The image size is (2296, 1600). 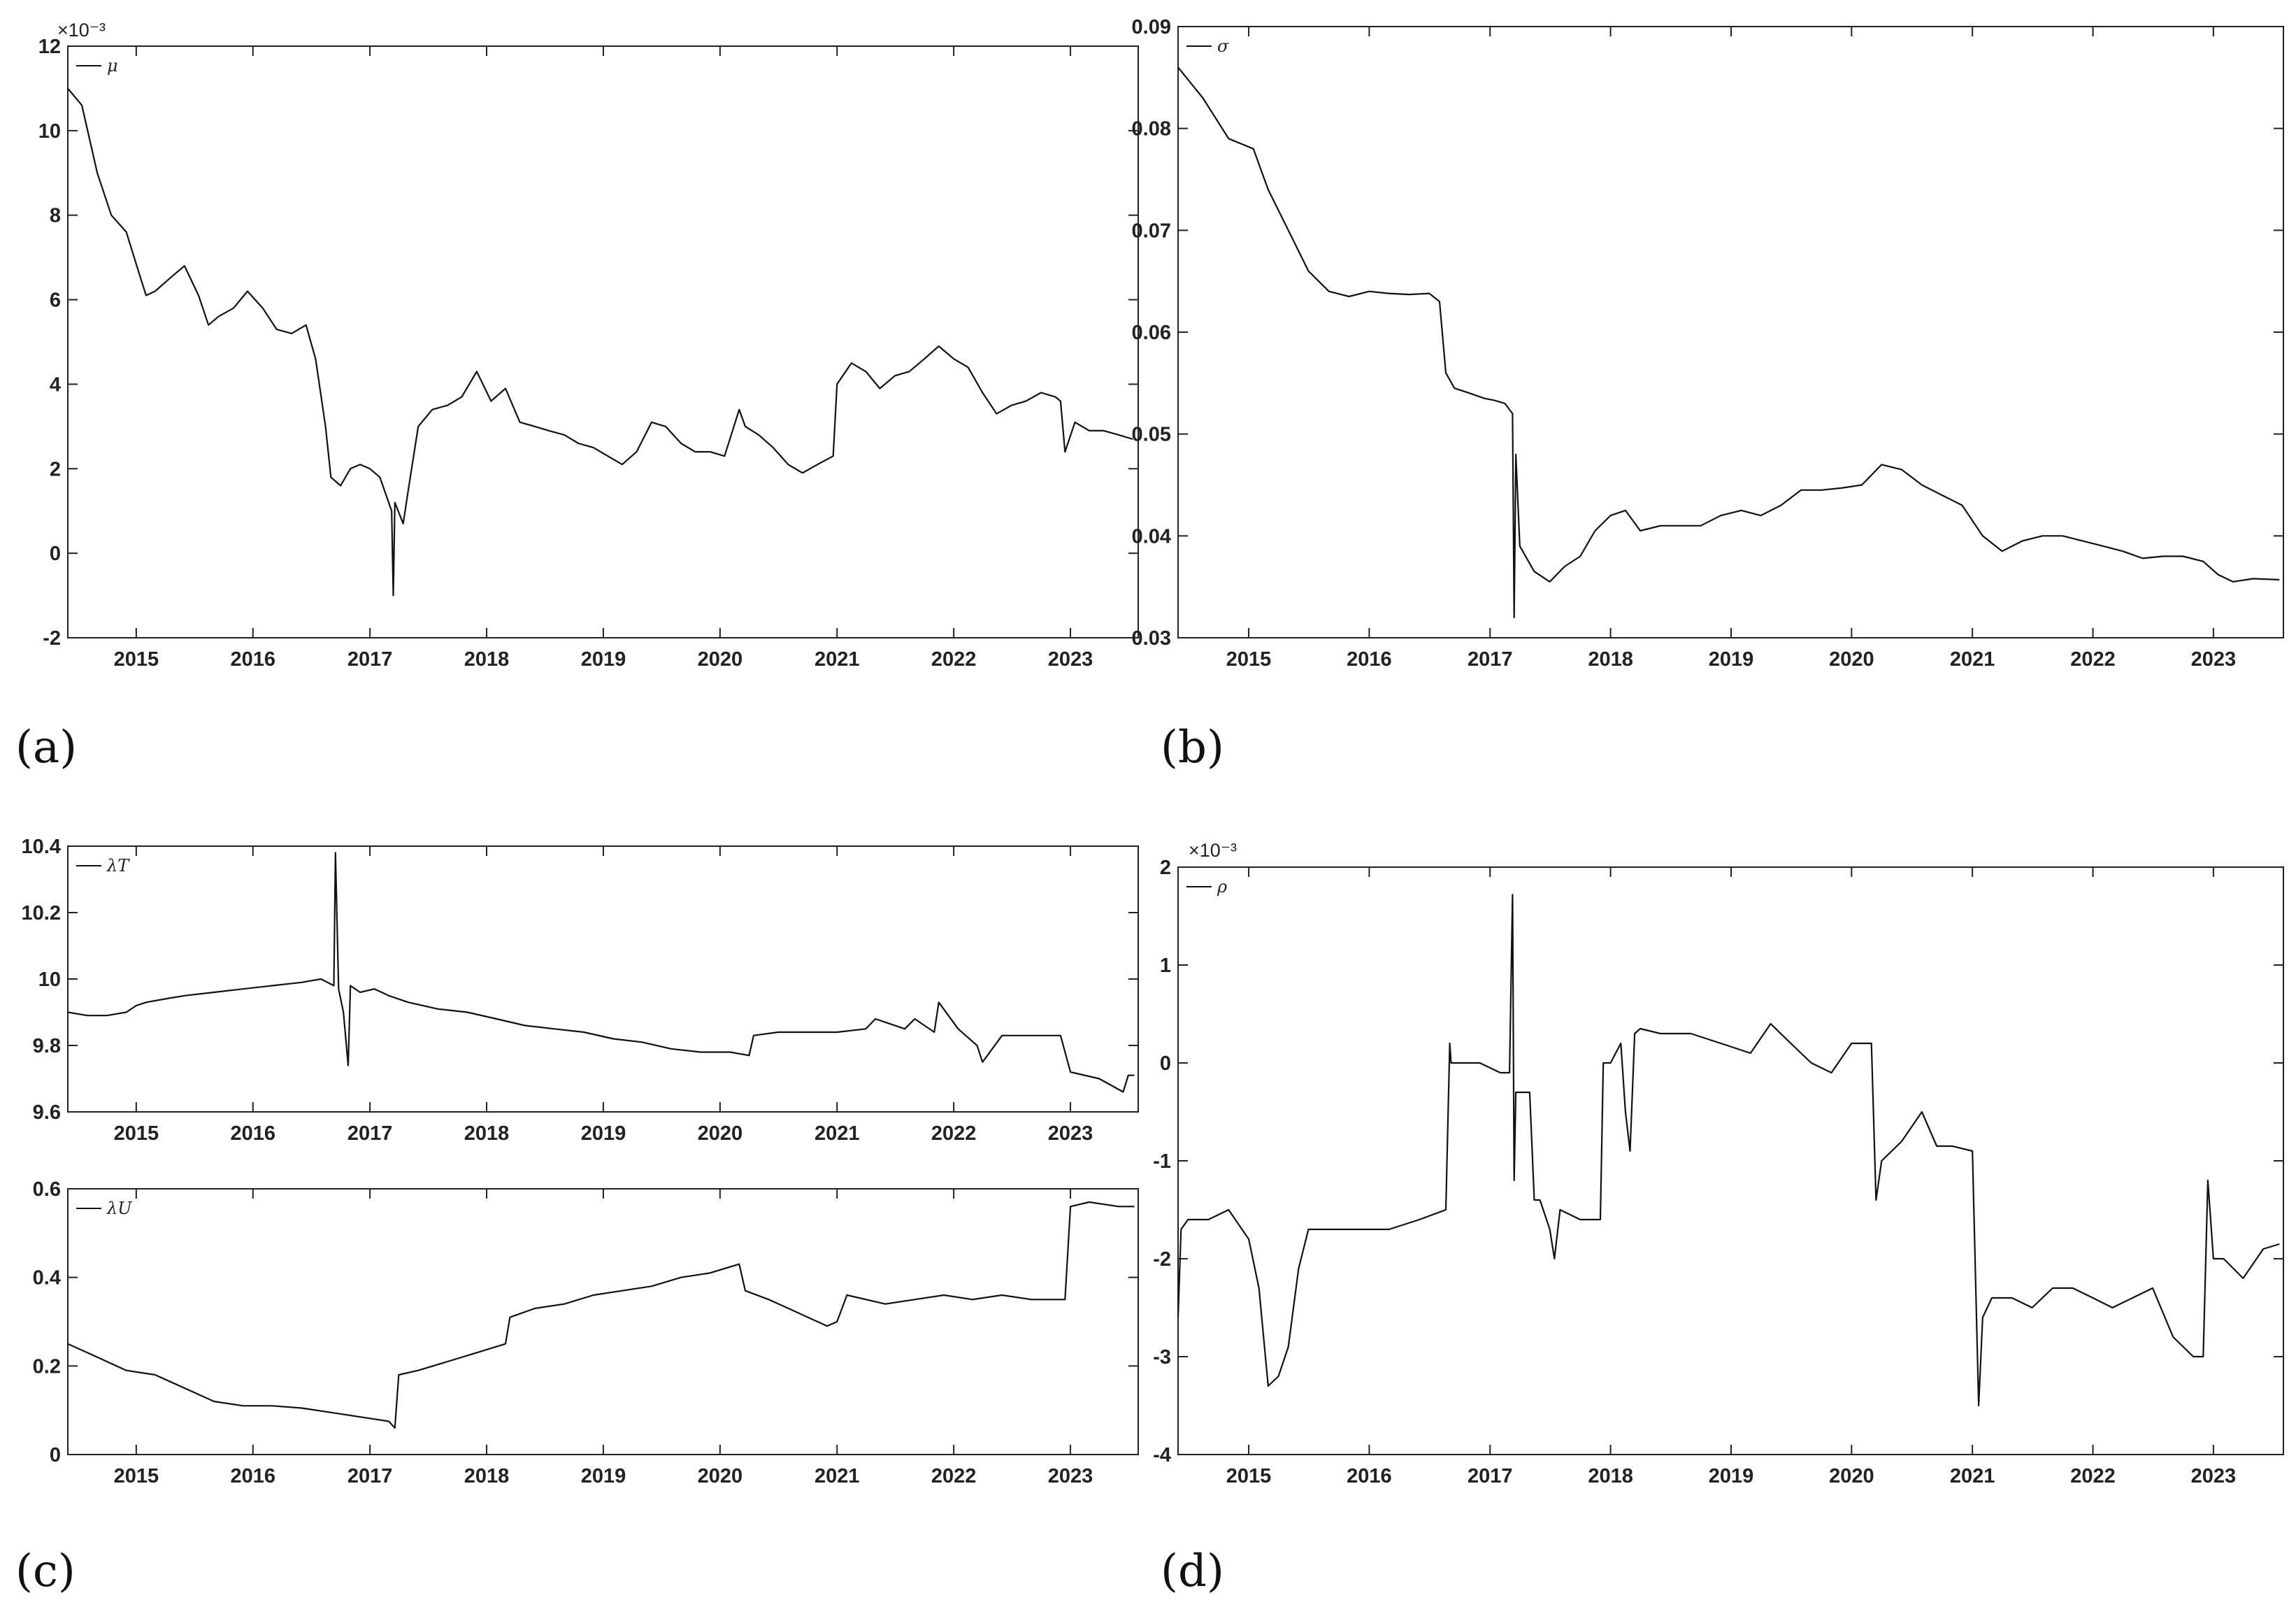 What do you see at coordinates (112, 66) in the screenshot?
I see `legend-entry: μ` at bounding box center [112, 66].